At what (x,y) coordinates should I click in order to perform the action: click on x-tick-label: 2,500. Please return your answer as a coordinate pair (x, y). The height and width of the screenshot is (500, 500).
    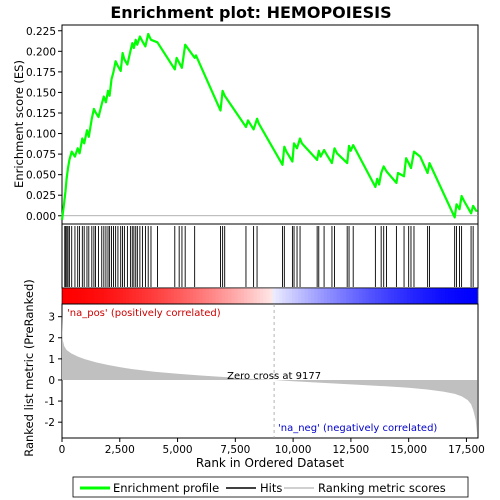
    Looking at the image, I should click on (120, 450).